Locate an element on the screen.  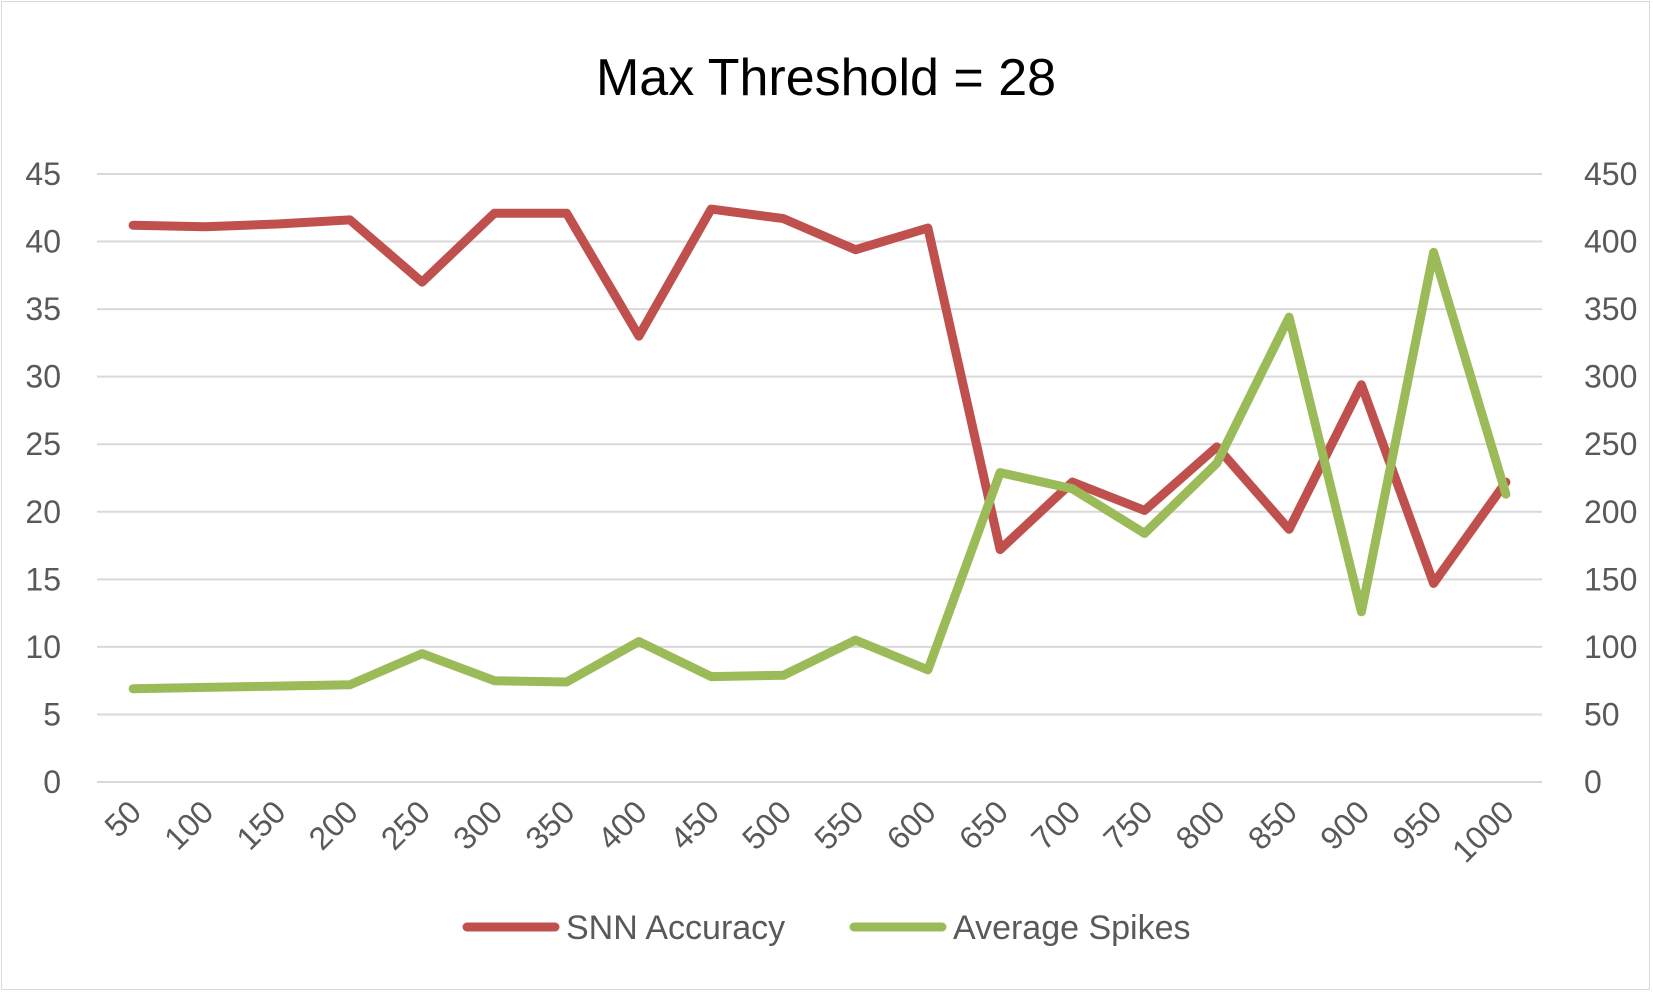
right-axis-tick-label: 50 is located at coordinates (1602, 714).